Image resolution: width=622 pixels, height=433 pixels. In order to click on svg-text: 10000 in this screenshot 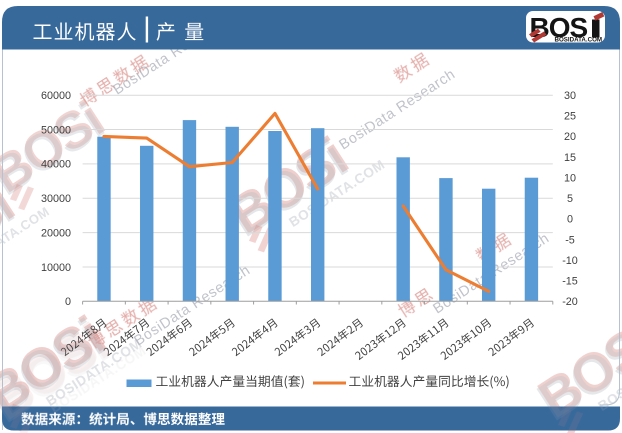, I will do `click(56, 268)`.